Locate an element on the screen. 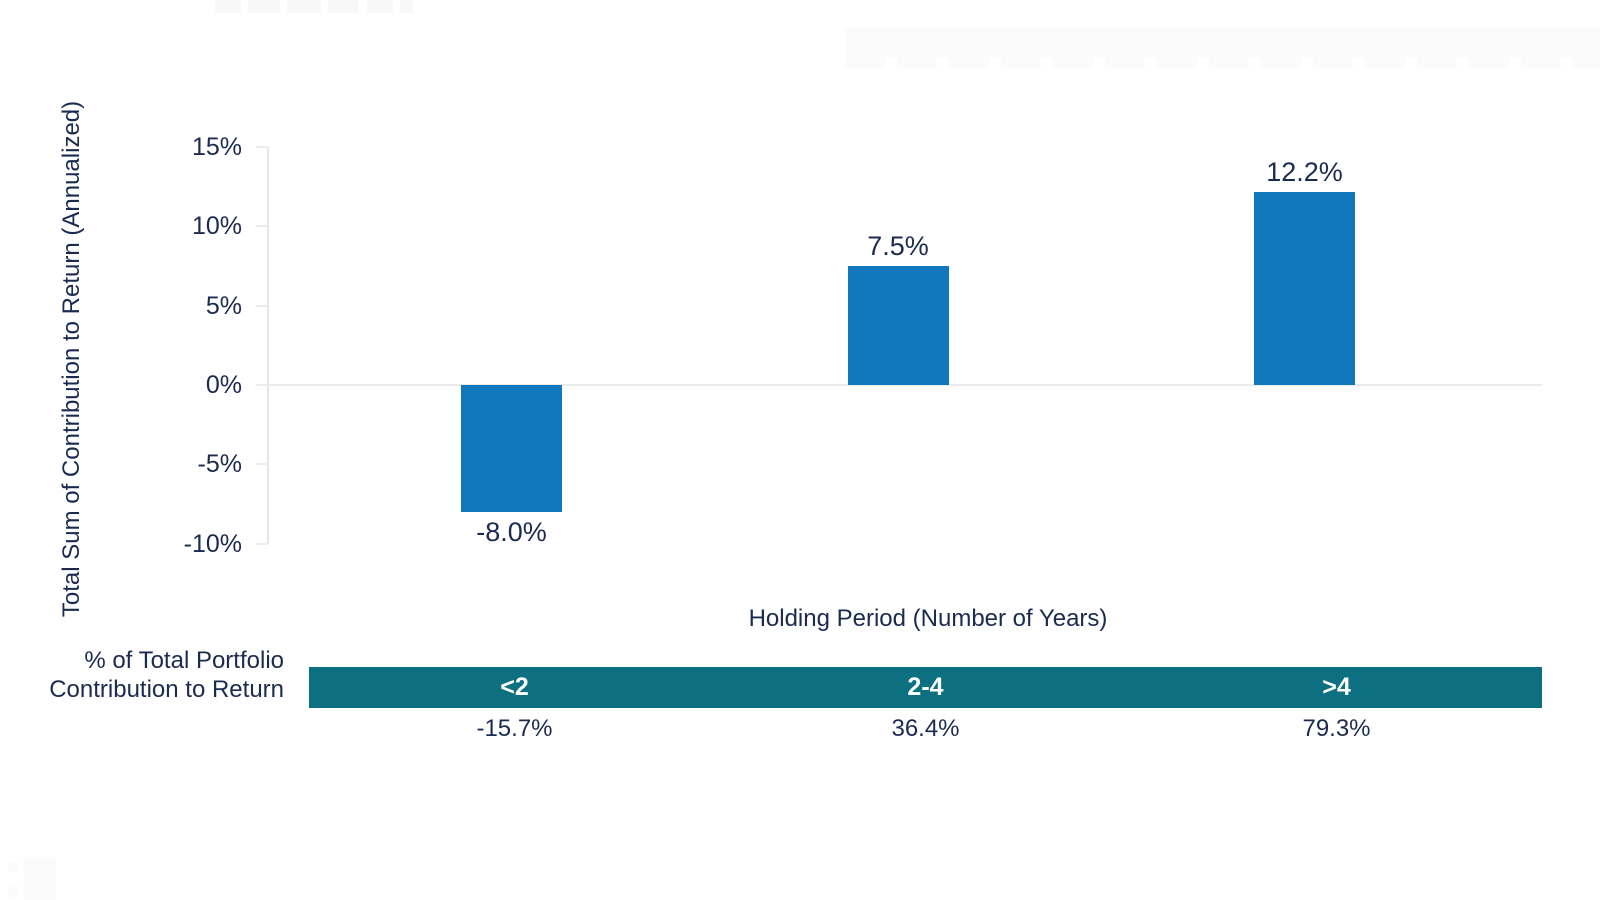 This screenshot has width=1600, height=900. watermark-band is located at coordinates (1222, 43).